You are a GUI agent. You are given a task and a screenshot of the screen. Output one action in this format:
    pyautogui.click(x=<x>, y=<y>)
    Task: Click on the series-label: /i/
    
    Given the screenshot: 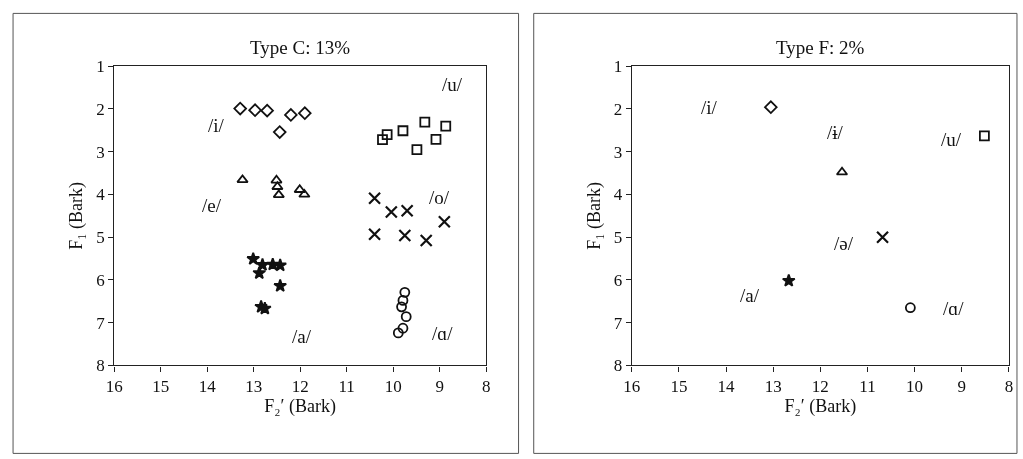 What is the action you would take?
    pyautogui.click(x=216, y=125)
    